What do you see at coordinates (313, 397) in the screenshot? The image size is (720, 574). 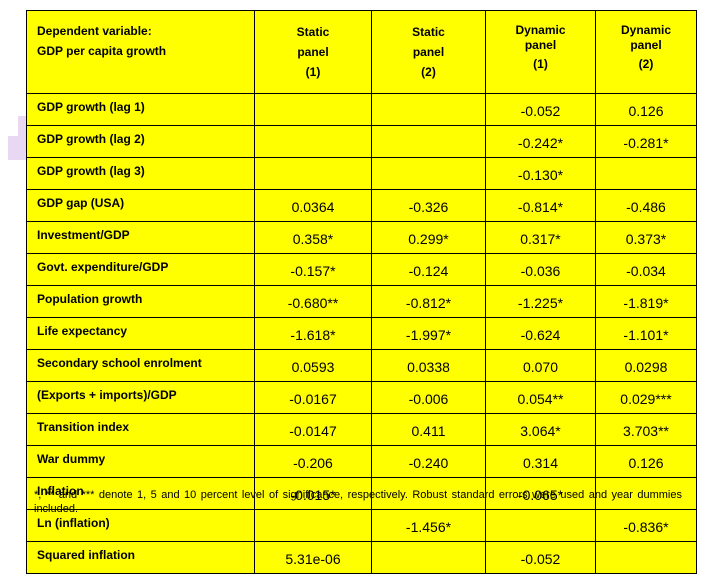 I see `coefficient-cell: -0.0167` at bounding box center [313, 397].